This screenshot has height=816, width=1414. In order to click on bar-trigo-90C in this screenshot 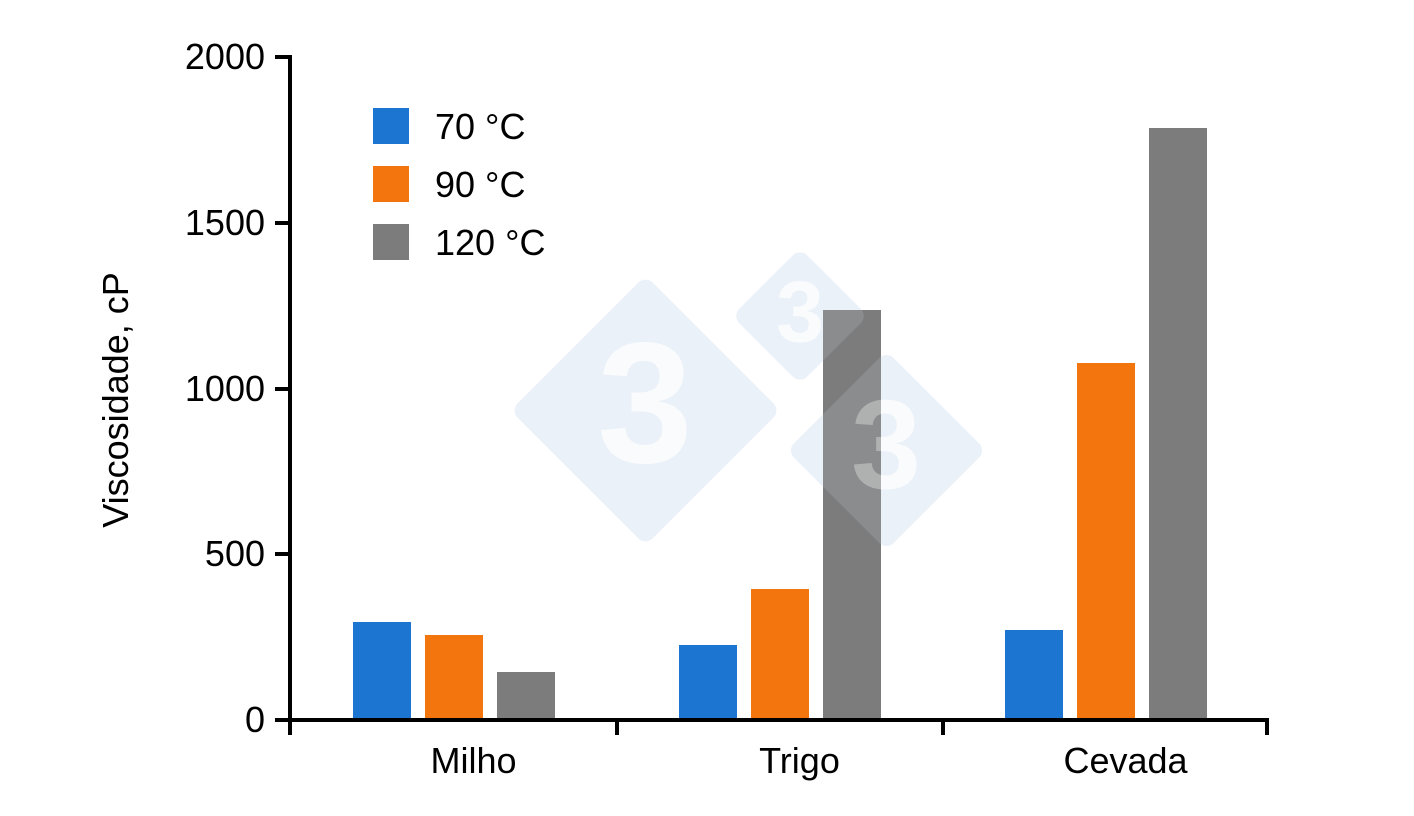, I will do `click(779, 653)`.